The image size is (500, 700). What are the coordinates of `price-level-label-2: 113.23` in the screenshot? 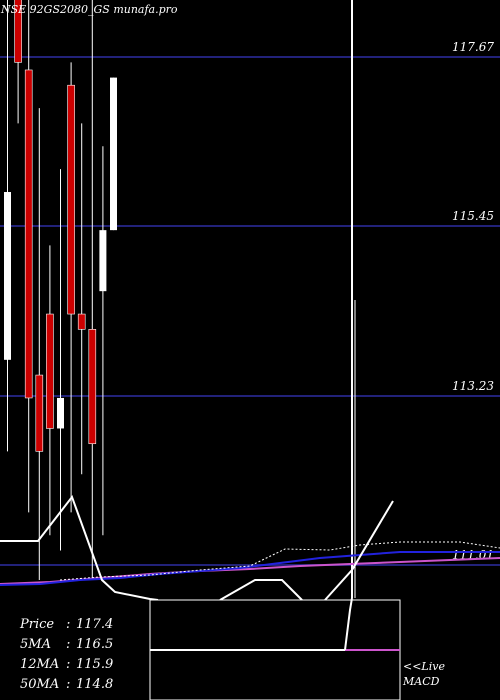 It's located at (473, 386).